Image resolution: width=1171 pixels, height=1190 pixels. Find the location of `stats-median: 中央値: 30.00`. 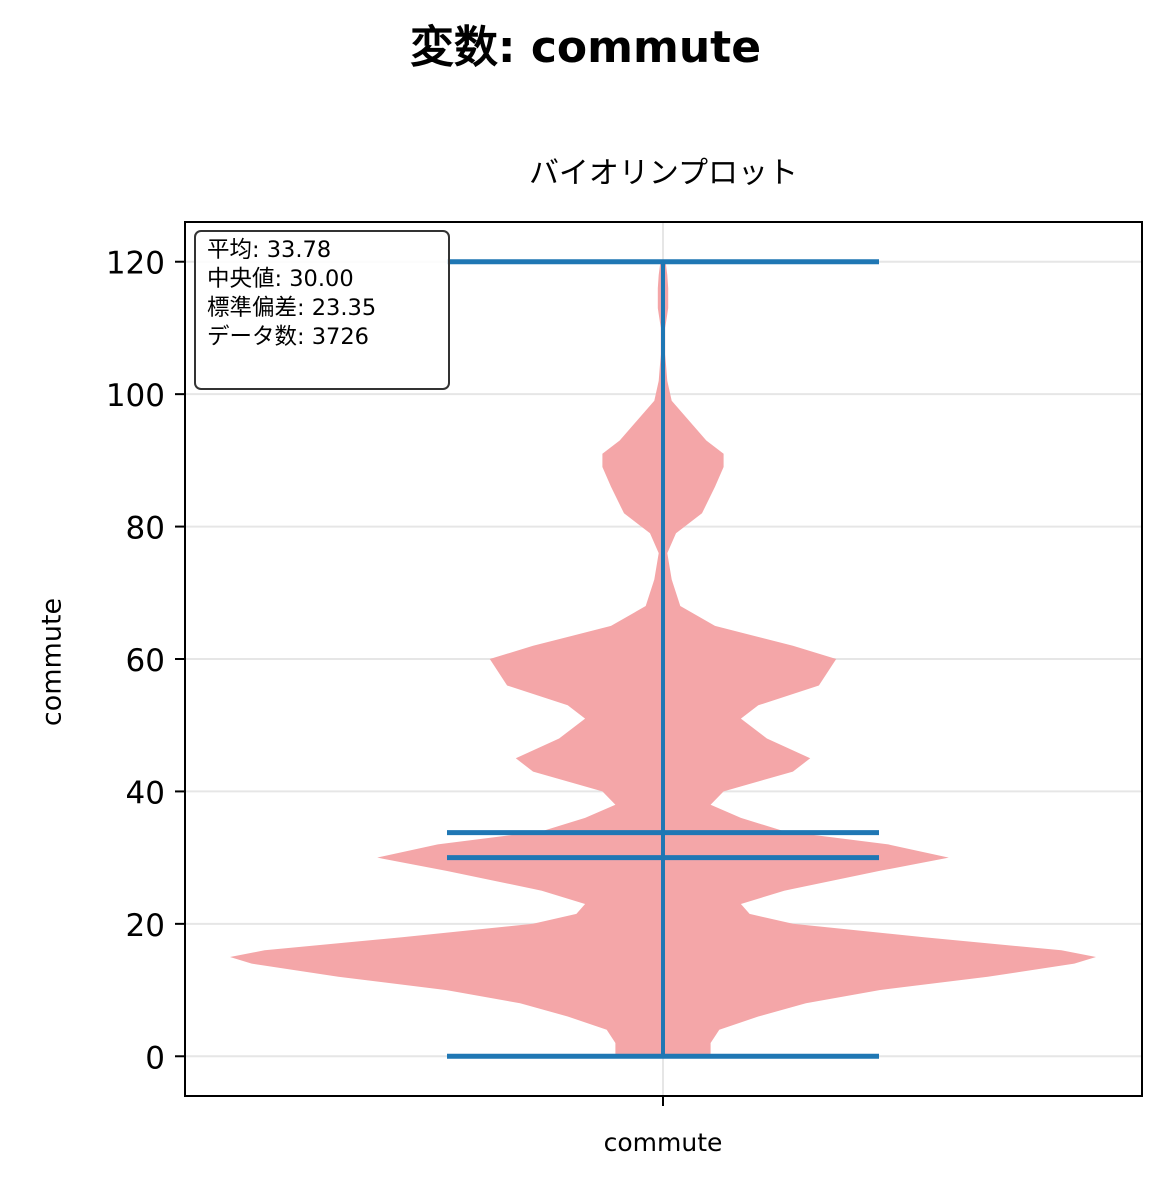

stats-median: 中央値: 30.00 is located at coordinates (280, 279).